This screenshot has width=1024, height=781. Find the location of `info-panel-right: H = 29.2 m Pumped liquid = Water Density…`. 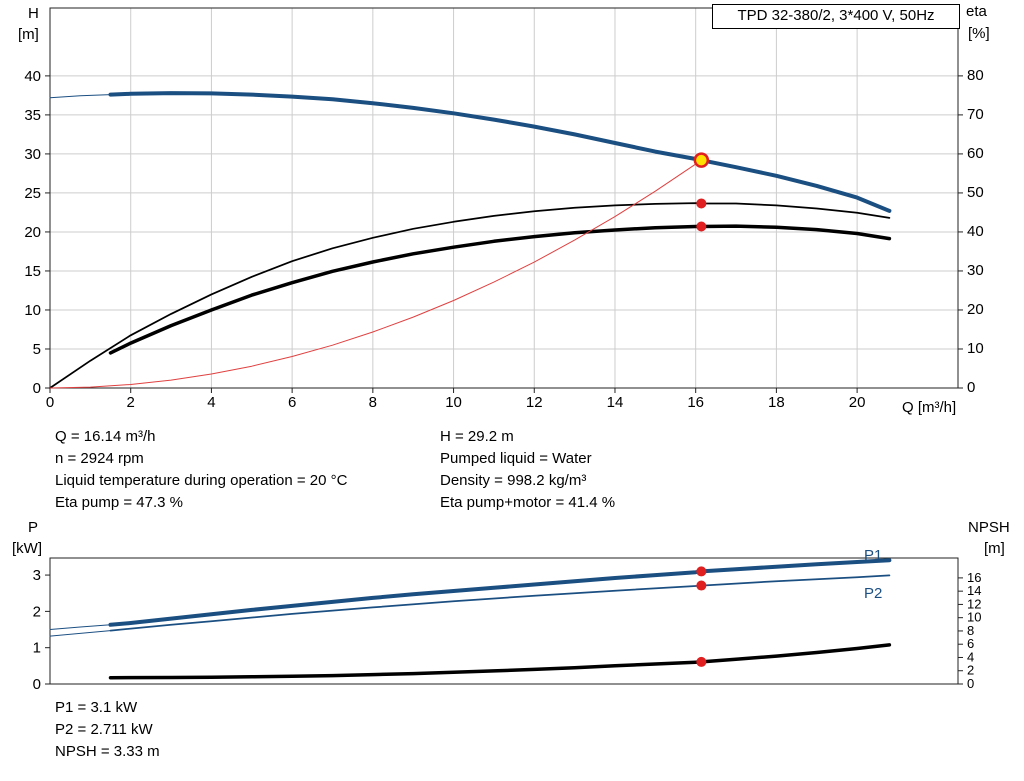

info-panel-right: H = 29.2 m Pumped liquid = Water Density… is located at coordinates (527, 471).